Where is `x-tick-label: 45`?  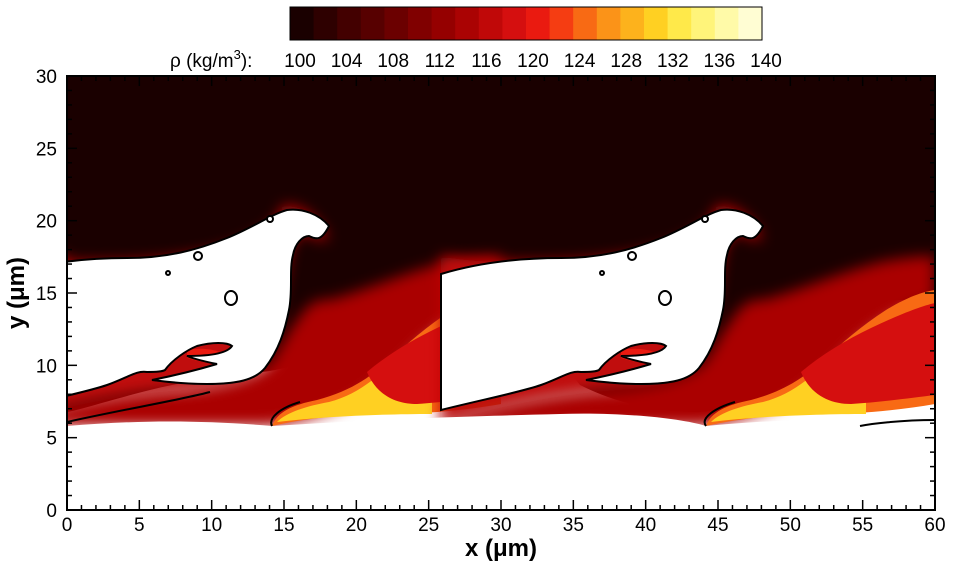
x-tick-label: 45 is located at coordinates (717, 525).